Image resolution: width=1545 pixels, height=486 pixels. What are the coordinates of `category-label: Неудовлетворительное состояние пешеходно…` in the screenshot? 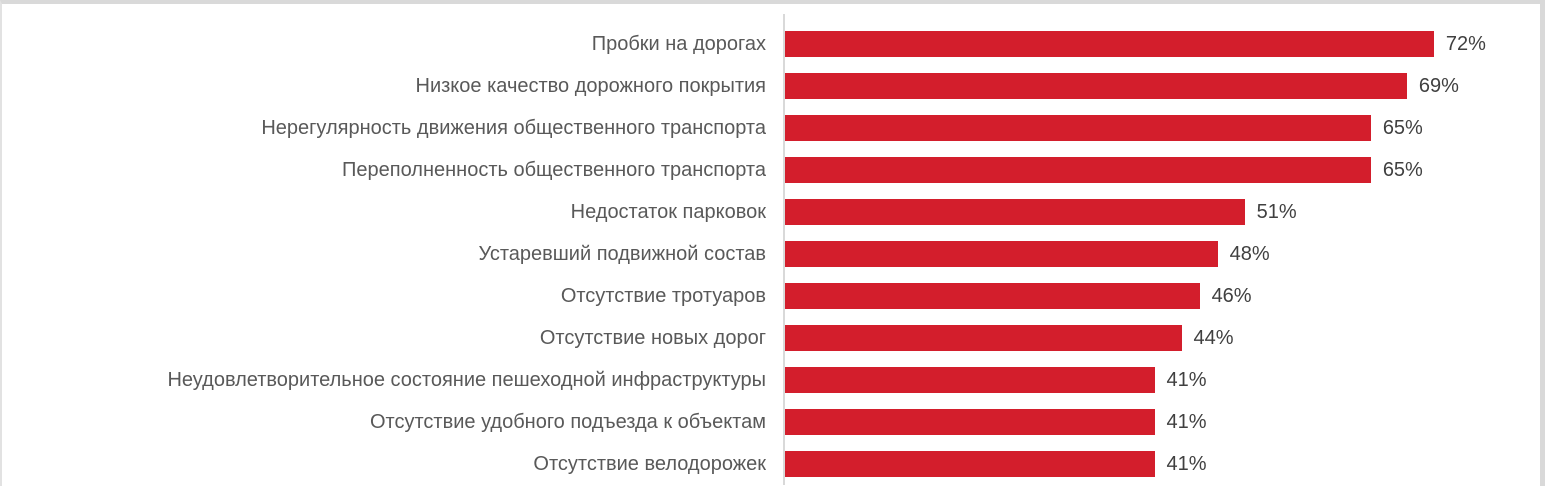 It's located at (466, 379).